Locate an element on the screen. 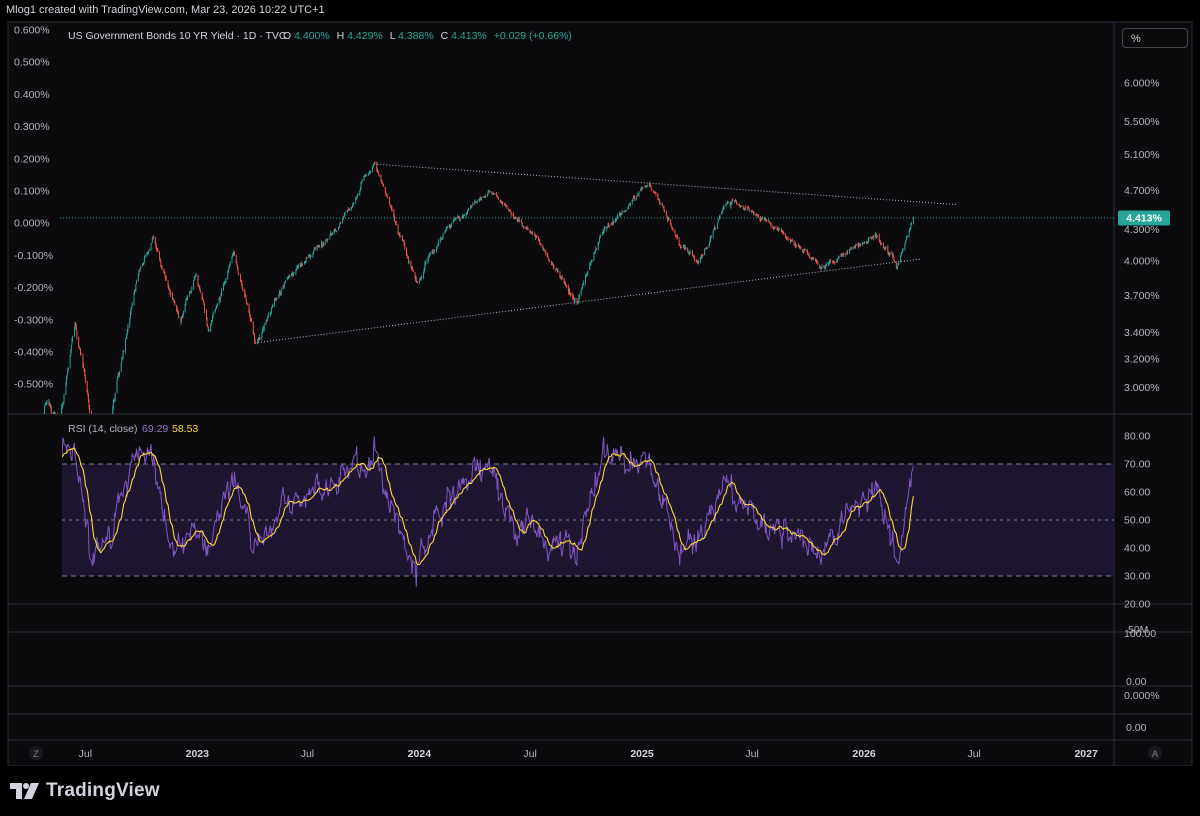  corner-left-button is located at coordinates (36, 753).